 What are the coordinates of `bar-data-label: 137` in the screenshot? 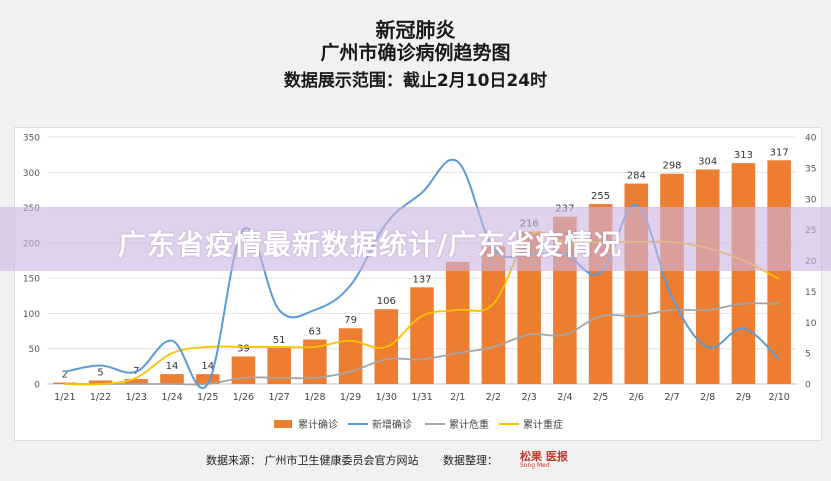 It's located at (421, 279).